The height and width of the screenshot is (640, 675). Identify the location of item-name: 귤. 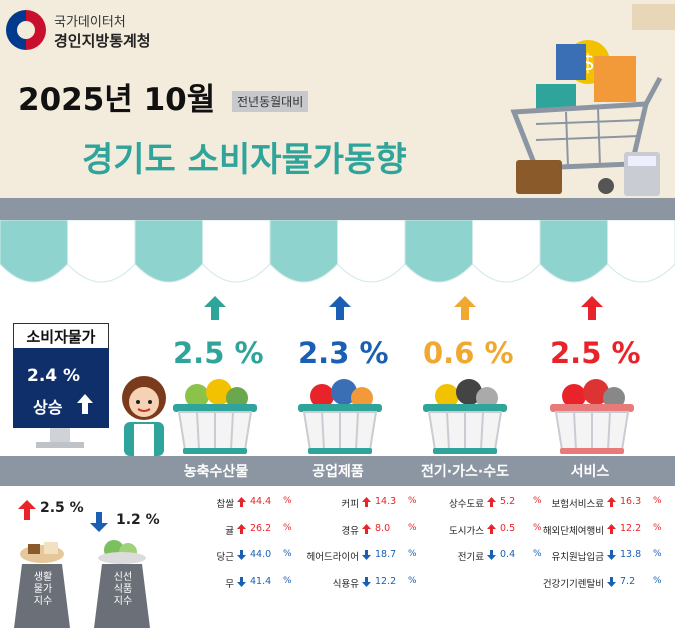
(229, 531).